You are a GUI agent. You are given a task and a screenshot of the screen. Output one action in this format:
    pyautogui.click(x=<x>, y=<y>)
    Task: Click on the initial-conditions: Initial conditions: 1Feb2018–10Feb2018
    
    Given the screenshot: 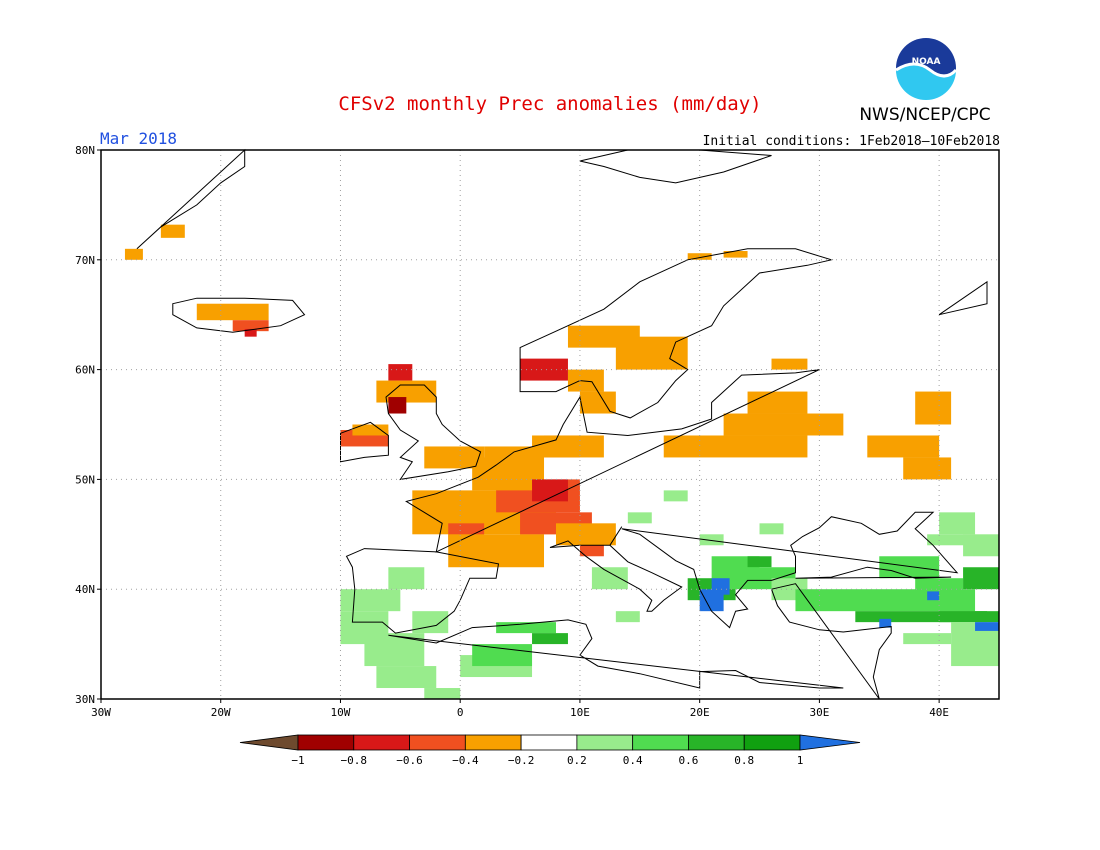 What is the action you would take?
    pyautogui.click(x=851, y=141)
    